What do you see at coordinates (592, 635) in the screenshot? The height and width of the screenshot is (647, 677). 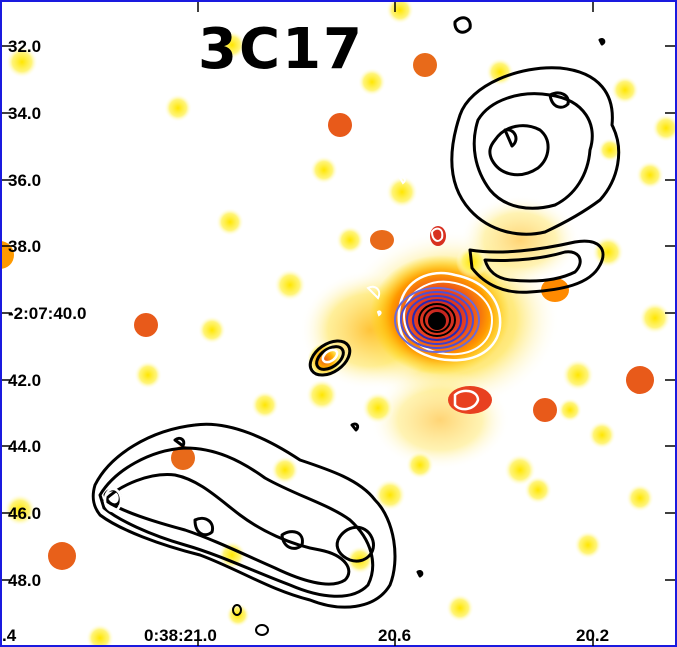 I see `x-tick-label: 20.2` at bounding box center [592, 635].